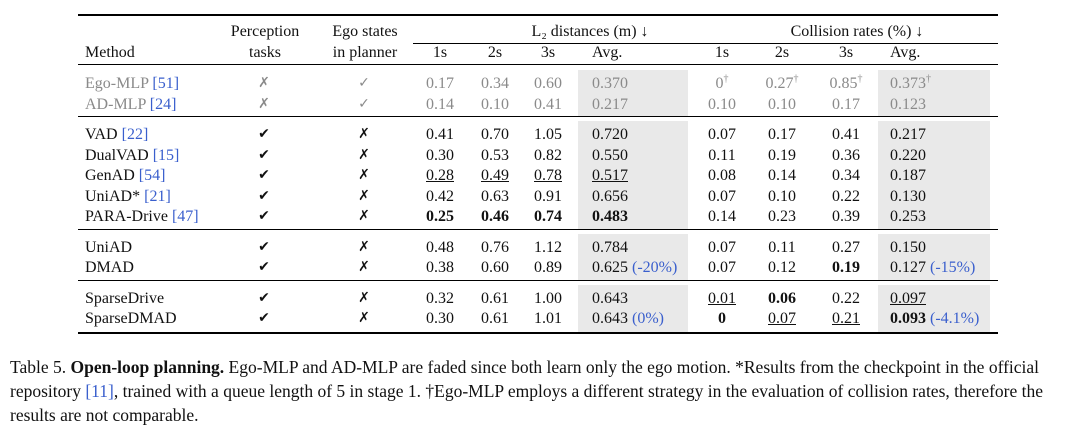 The width and height of the screenshot is (1080, 432). What do you see at coordinates (610, 83) in the screenshot?
I see `l2-number: 0.370` at bounding box center [610, 83].